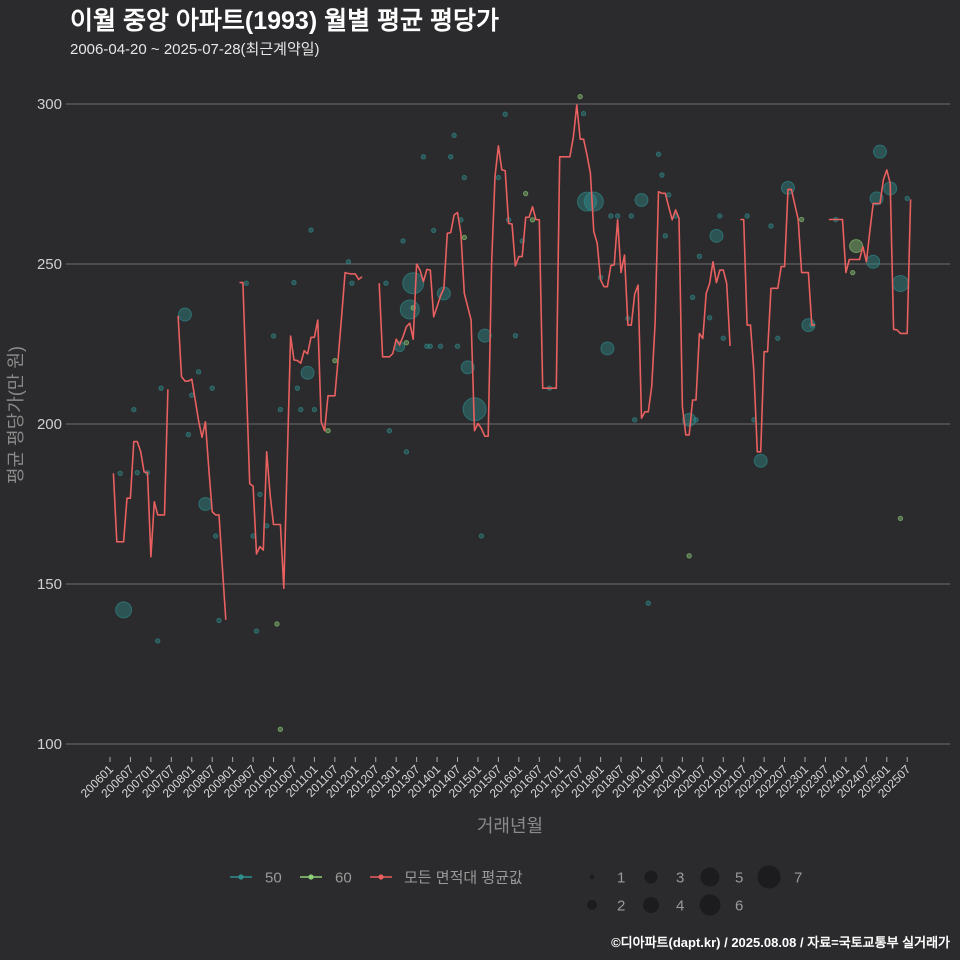  Describe the element at coordinates (284, 21) in the screenshot. I see `chart-title: 이월 중앙 아파트(1993) 월별 평균 평당가` at that location.